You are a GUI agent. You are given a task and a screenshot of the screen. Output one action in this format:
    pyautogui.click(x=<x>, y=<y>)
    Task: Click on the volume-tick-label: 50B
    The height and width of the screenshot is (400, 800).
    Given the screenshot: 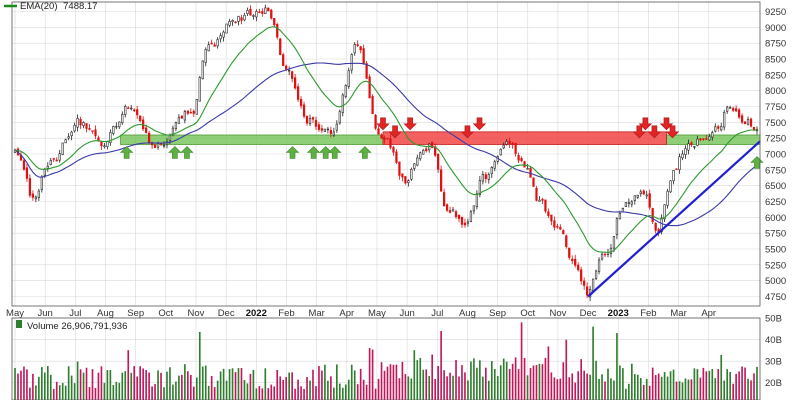 What is the action you would take?
    pyautogui.click(x=773, y=319)
    